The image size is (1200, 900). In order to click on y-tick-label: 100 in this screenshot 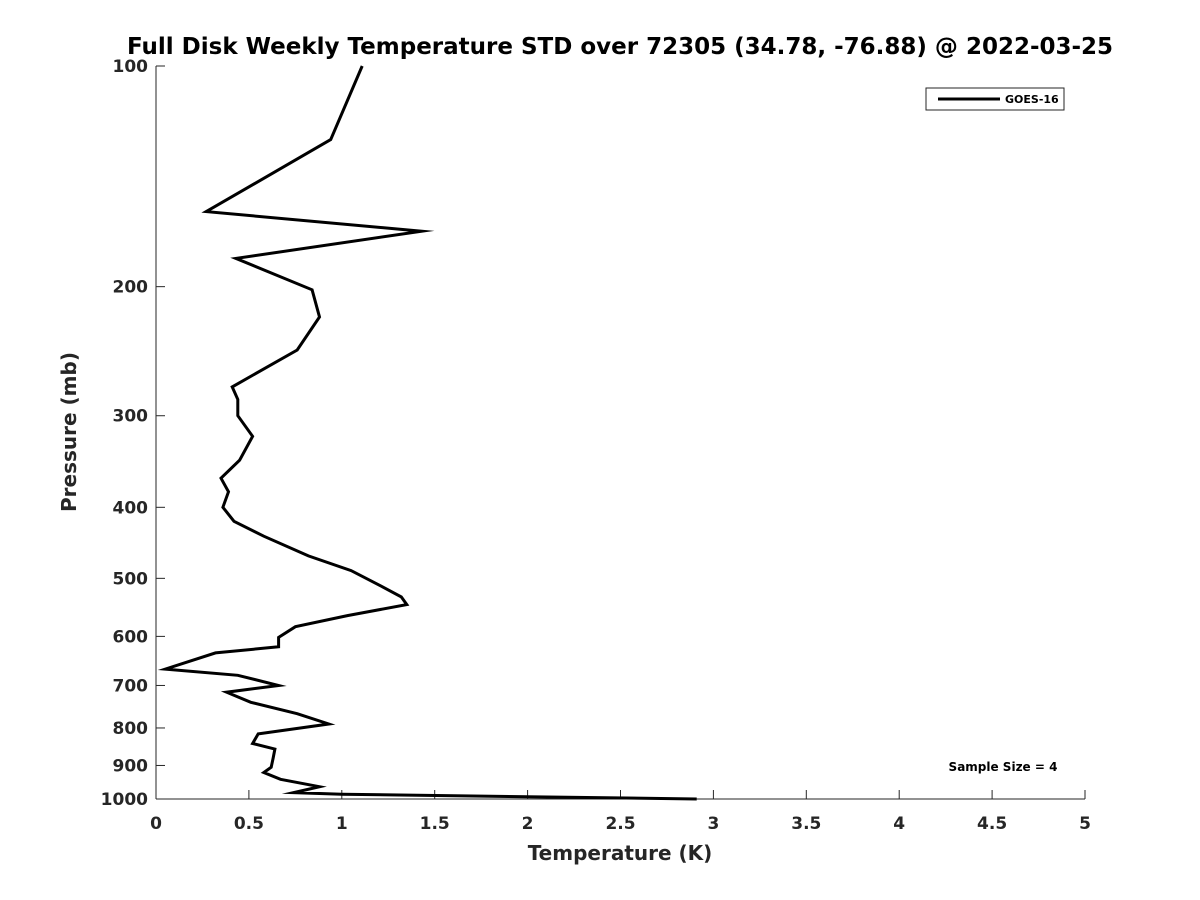, I will do `click(131, 67)`.